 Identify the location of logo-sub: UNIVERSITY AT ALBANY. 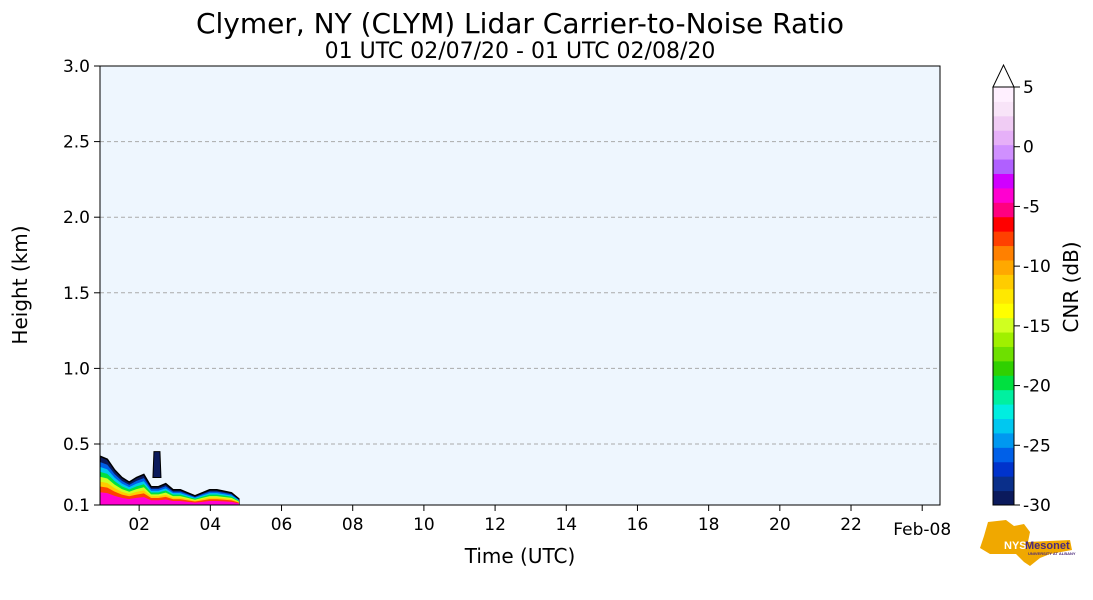
(1052, 553).